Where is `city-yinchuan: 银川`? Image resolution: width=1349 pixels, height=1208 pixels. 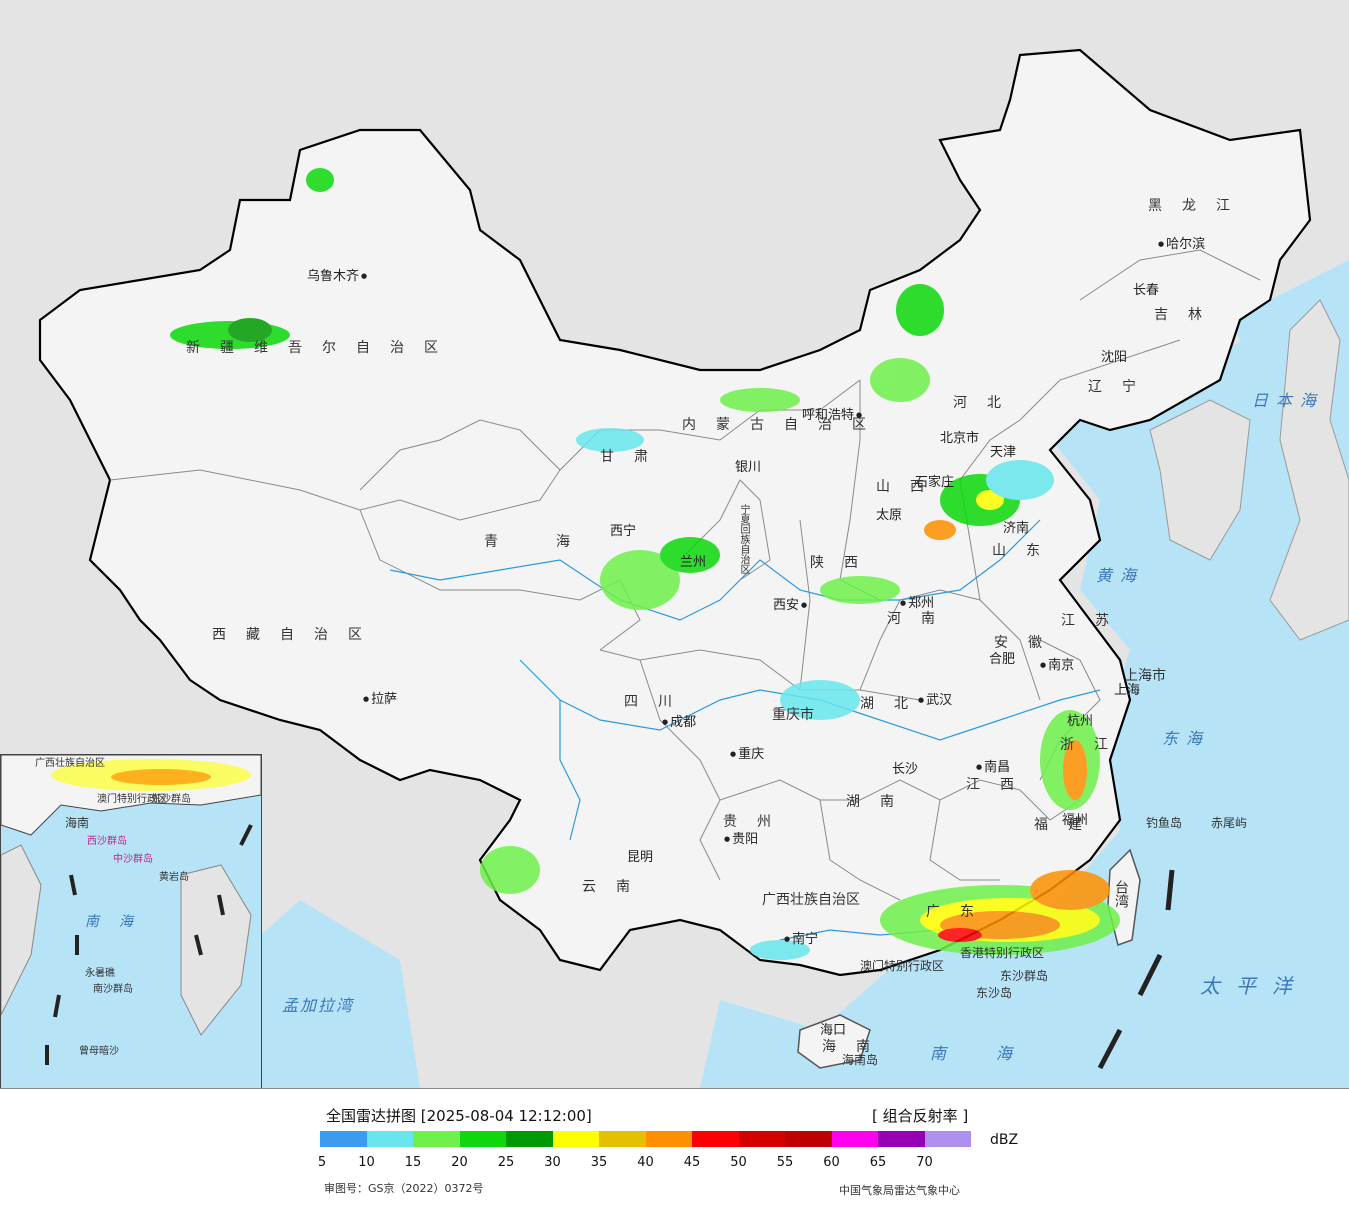 city-yinchuan: 银川 is located at coordinates (748, 467).